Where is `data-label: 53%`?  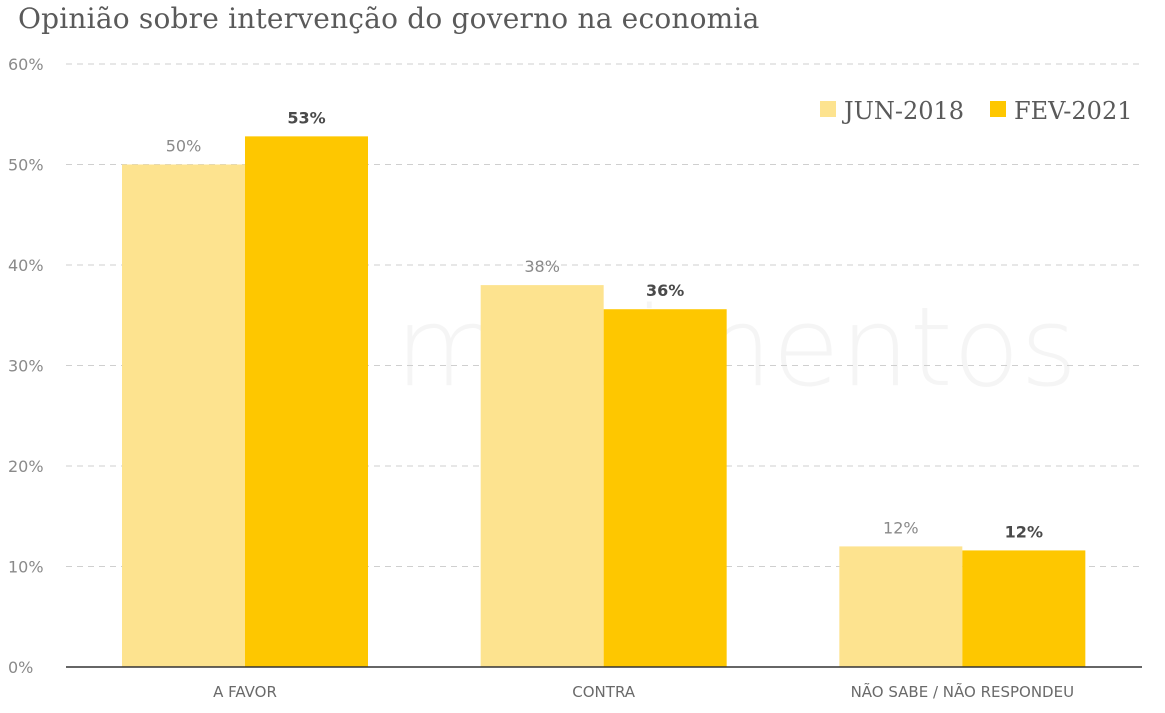 data-label: 53% is located at coordinates (306, 117).